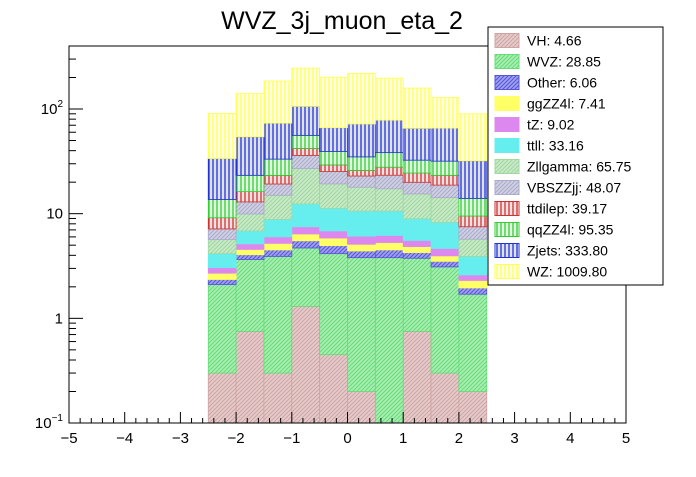  I want to click on legend-label: ttll: 33.16, so click(555, 146).